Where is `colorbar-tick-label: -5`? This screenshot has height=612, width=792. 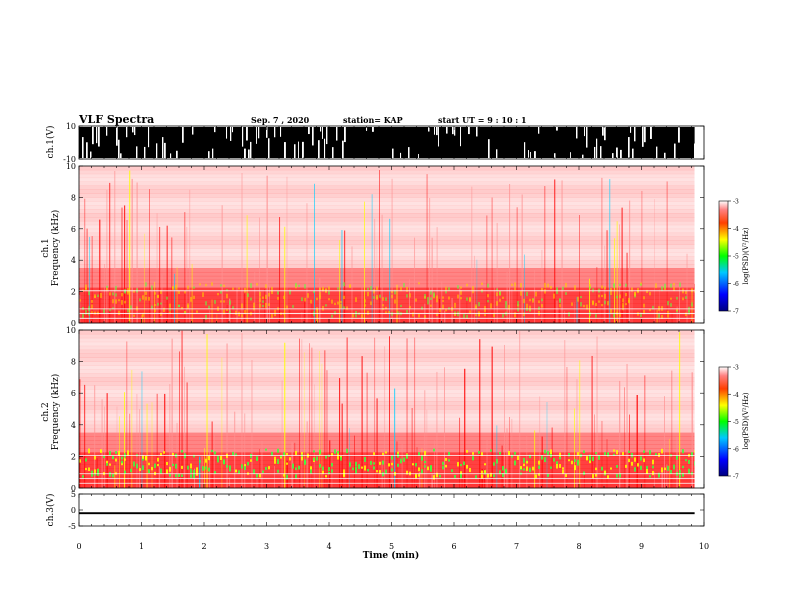 colorbar-tick-label: -5 is located at coordinates (736, 257).